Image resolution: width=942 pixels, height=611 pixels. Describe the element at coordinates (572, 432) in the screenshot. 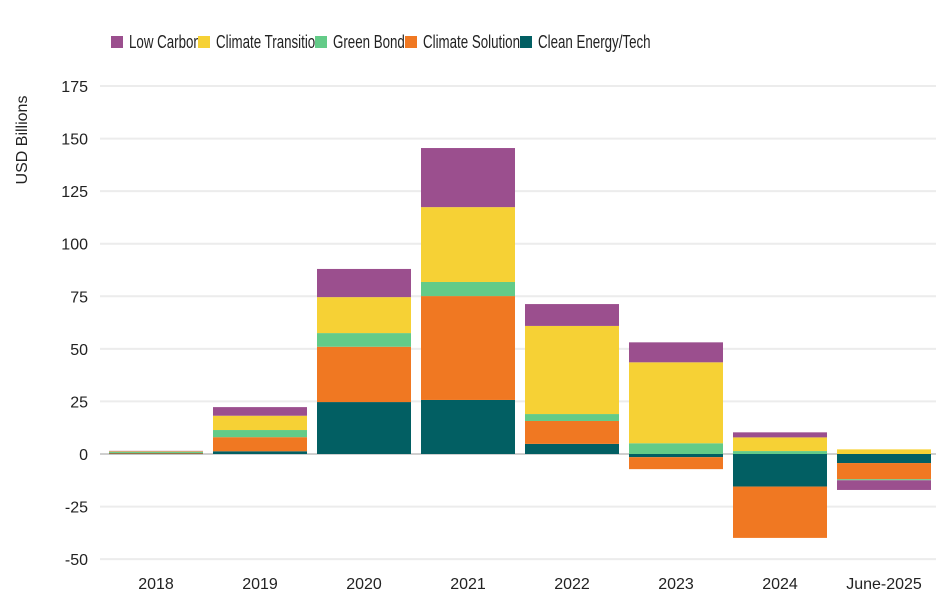

I see `bar-climate-solutions-2022` at that location.